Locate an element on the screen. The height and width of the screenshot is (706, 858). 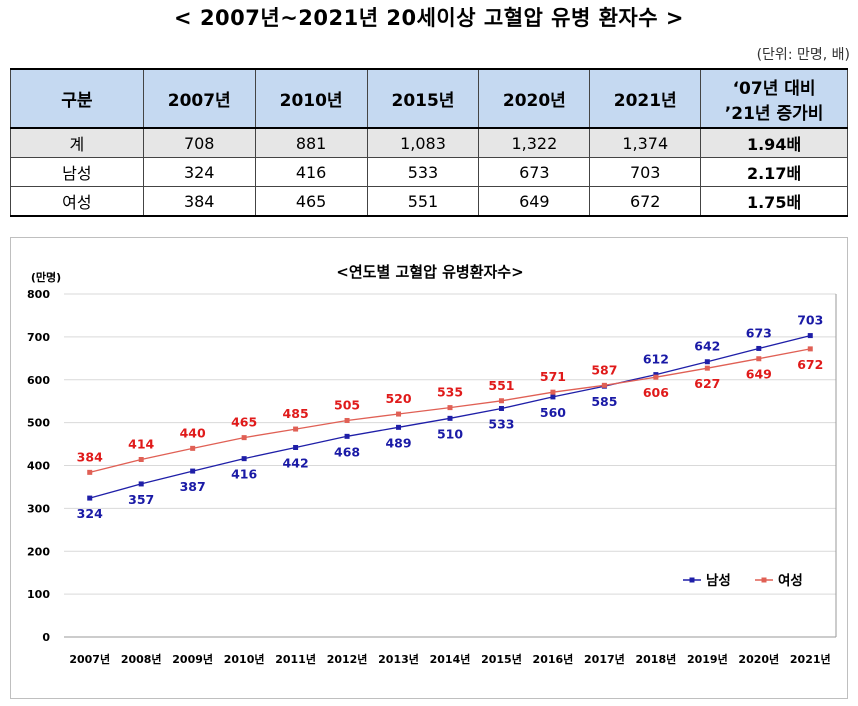
table-cell: 324 is located at coordinates (199, 172).